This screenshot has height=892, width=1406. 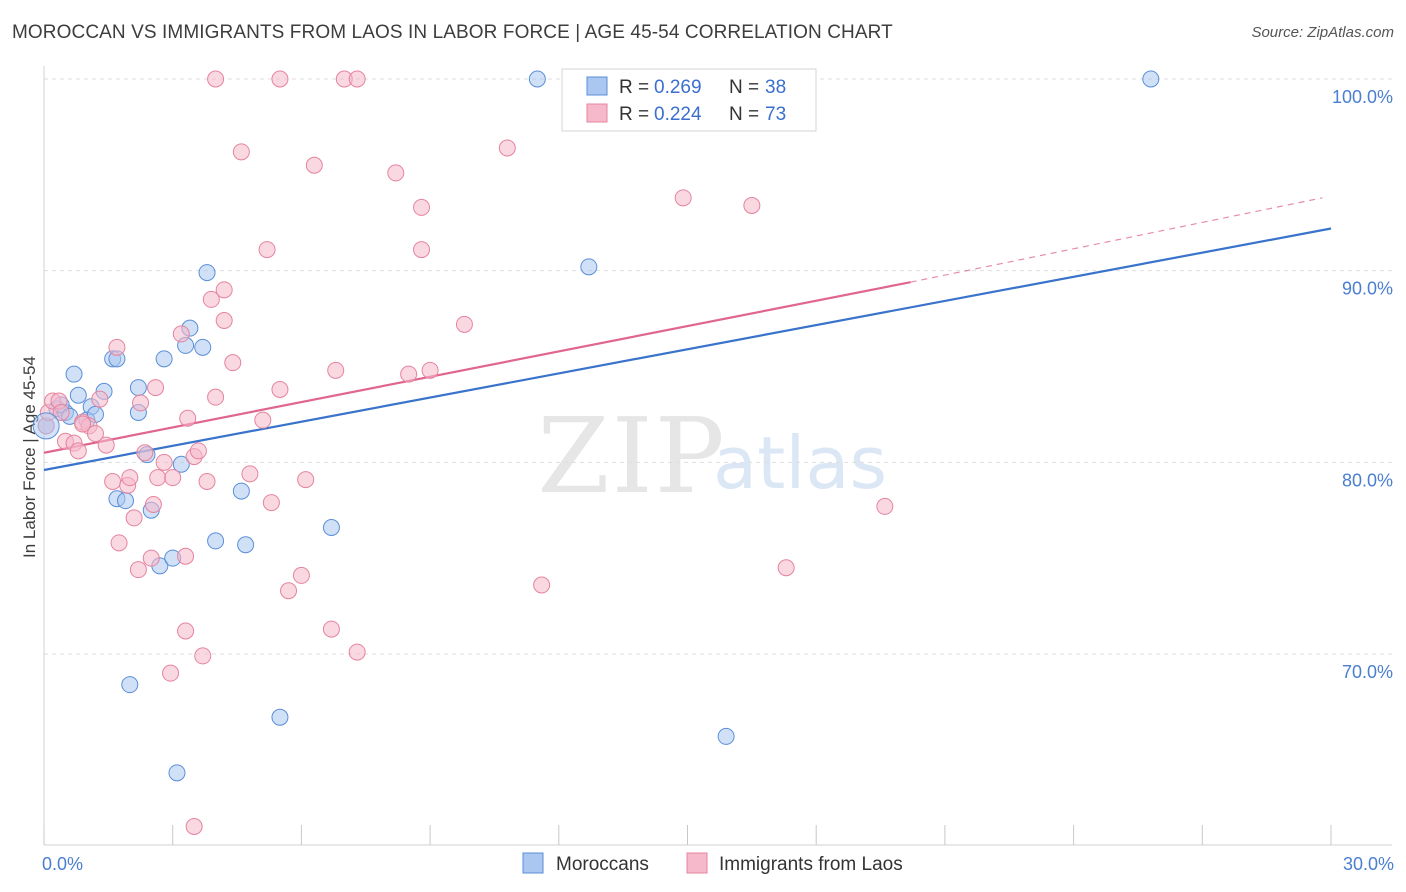 What do you see at coordinates (811, 864) in the screenshot?
I see `series-legend-label-laos: Immigrants from Laos` at bounding box center [811, 864].